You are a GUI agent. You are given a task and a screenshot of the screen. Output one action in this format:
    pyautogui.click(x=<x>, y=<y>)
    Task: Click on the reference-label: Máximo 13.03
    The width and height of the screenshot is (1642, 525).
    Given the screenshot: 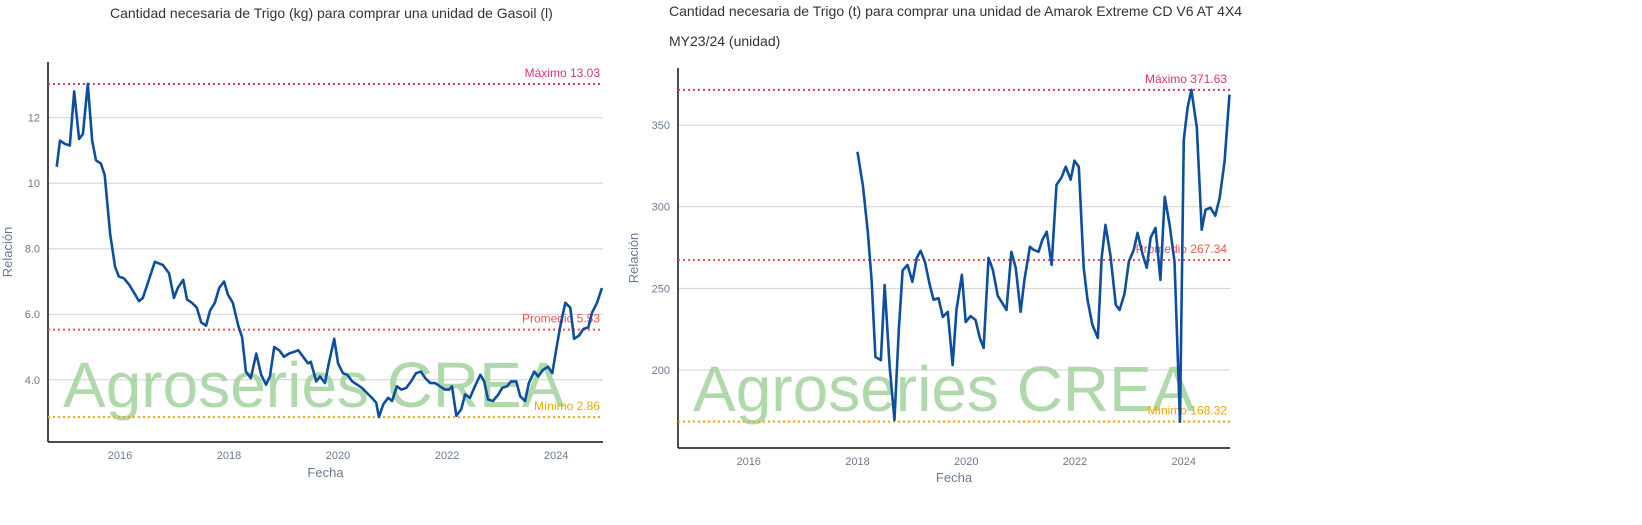 What is the action you would take?
    pyautogui.click(x=563, y=73)
    